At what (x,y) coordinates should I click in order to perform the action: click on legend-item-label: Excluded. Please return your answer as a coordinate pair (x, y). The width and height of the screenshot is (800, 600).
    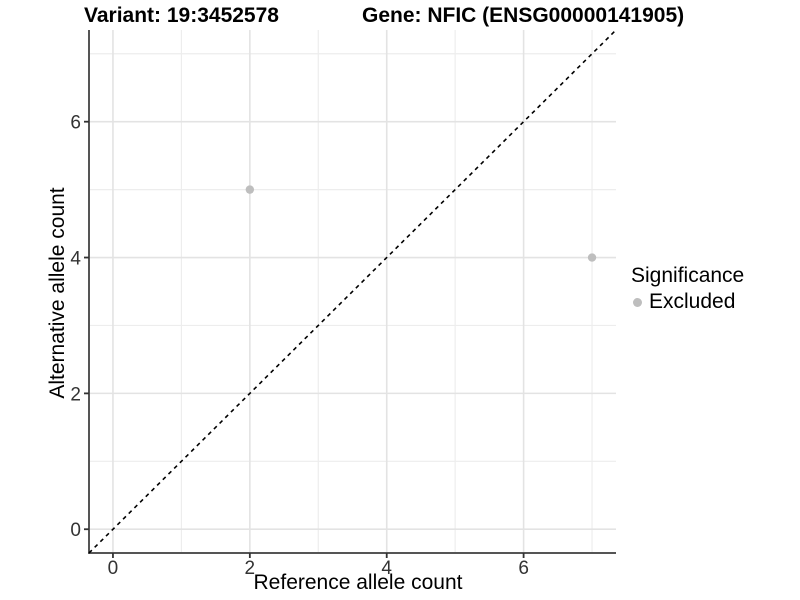
    Looking at the image, I should click on (692, 301).